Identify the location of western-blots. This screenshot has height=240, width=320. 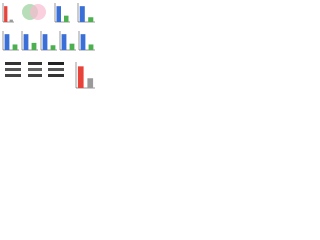
(34, 69).